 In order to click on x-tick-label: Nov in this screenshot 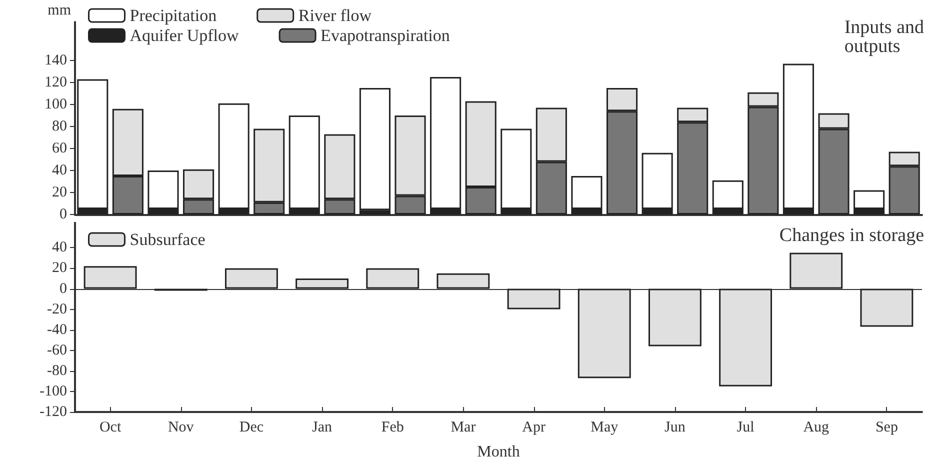, I will do `click(181, 428)`.